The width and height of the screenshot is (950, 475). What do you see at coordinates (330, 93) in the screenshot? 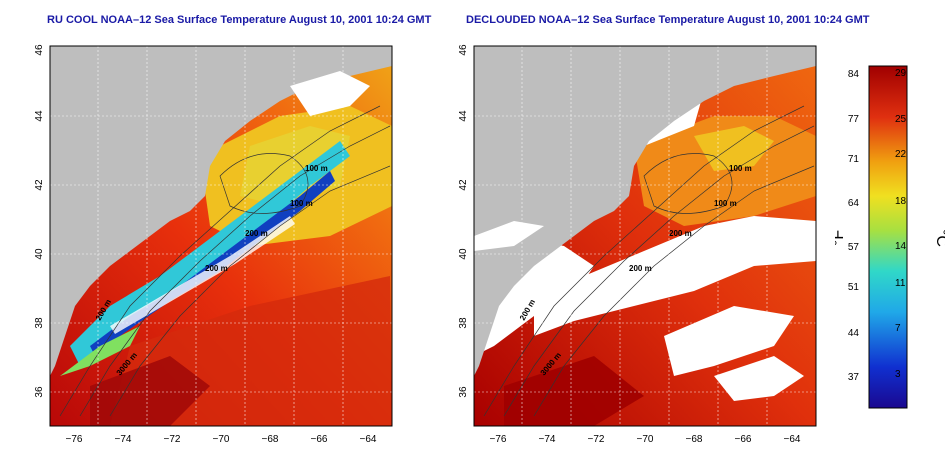
I see `cloud-patch-north` at bounding box center [330, 93].